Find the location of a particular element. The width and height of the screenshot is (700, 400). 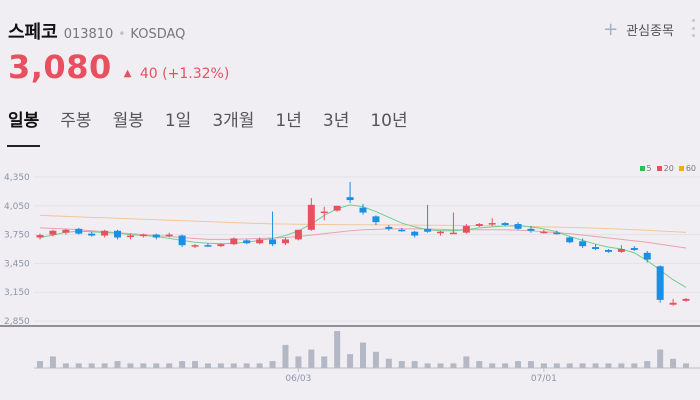

stock-code: 013810 is located at coordinates (88, 34).